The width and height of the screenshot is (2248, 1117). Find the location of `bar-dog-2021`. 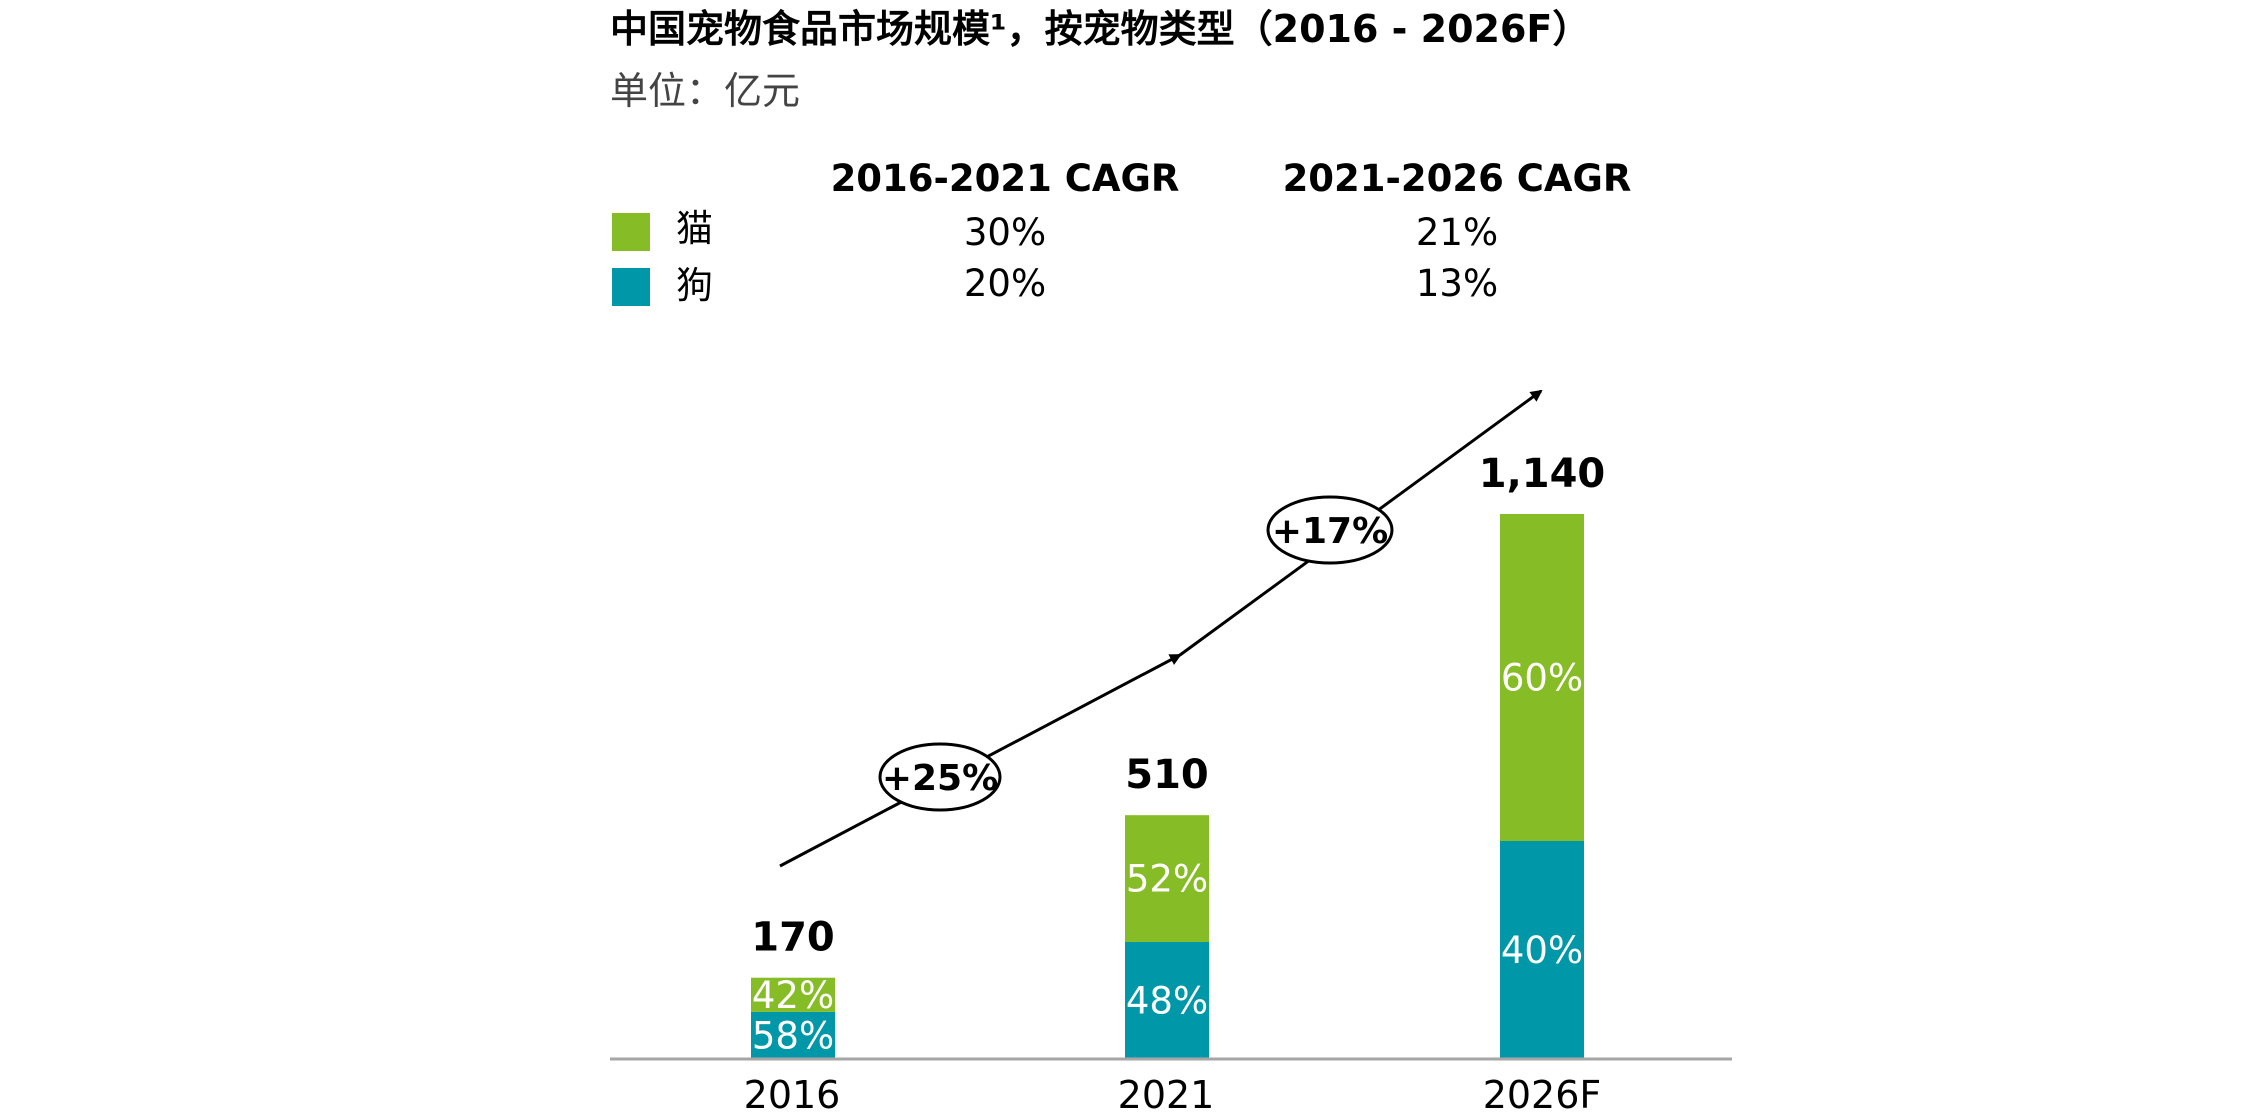

bar-dog-2021 is located at coordinates (1167, 1000).